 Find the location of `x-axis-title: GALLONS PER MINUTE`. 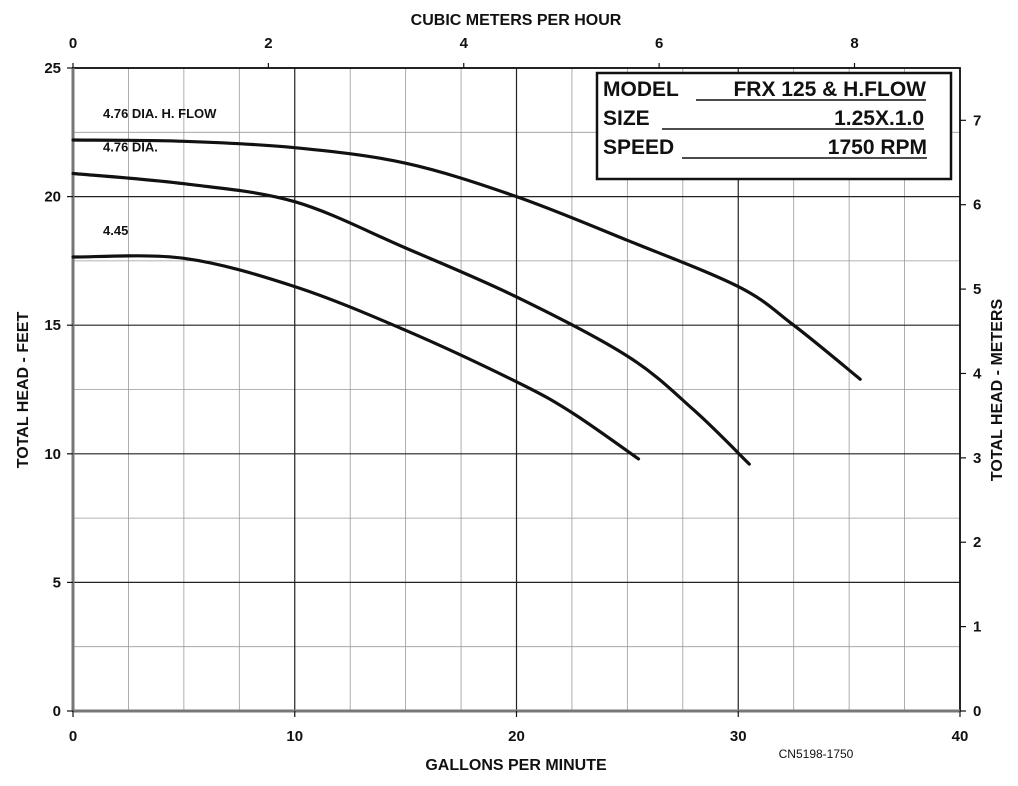

x-axis-title: GALLONS PER MINUTE is located at coordinates (516, 765).